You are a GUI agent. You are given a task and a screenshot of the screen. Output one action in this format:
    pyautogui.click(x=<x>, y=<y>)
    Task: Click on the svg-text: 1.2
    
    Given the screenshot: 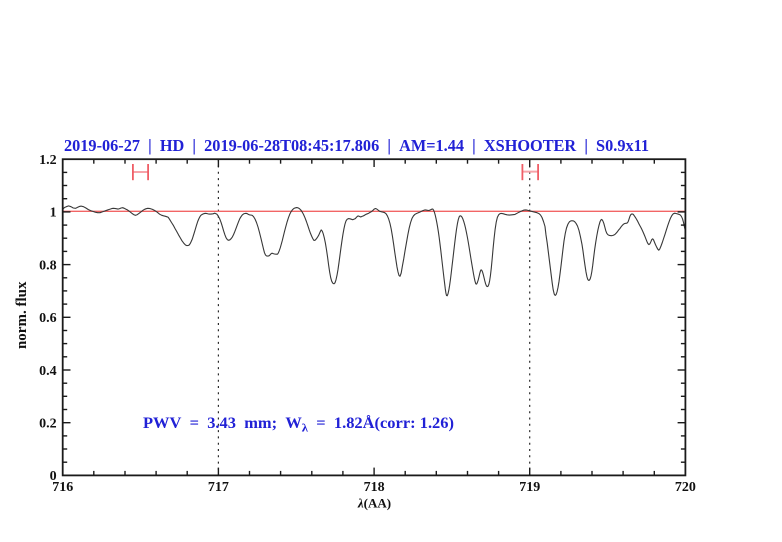 What is the action you would take?
    pyautogui.click(x=48, y=160)
    